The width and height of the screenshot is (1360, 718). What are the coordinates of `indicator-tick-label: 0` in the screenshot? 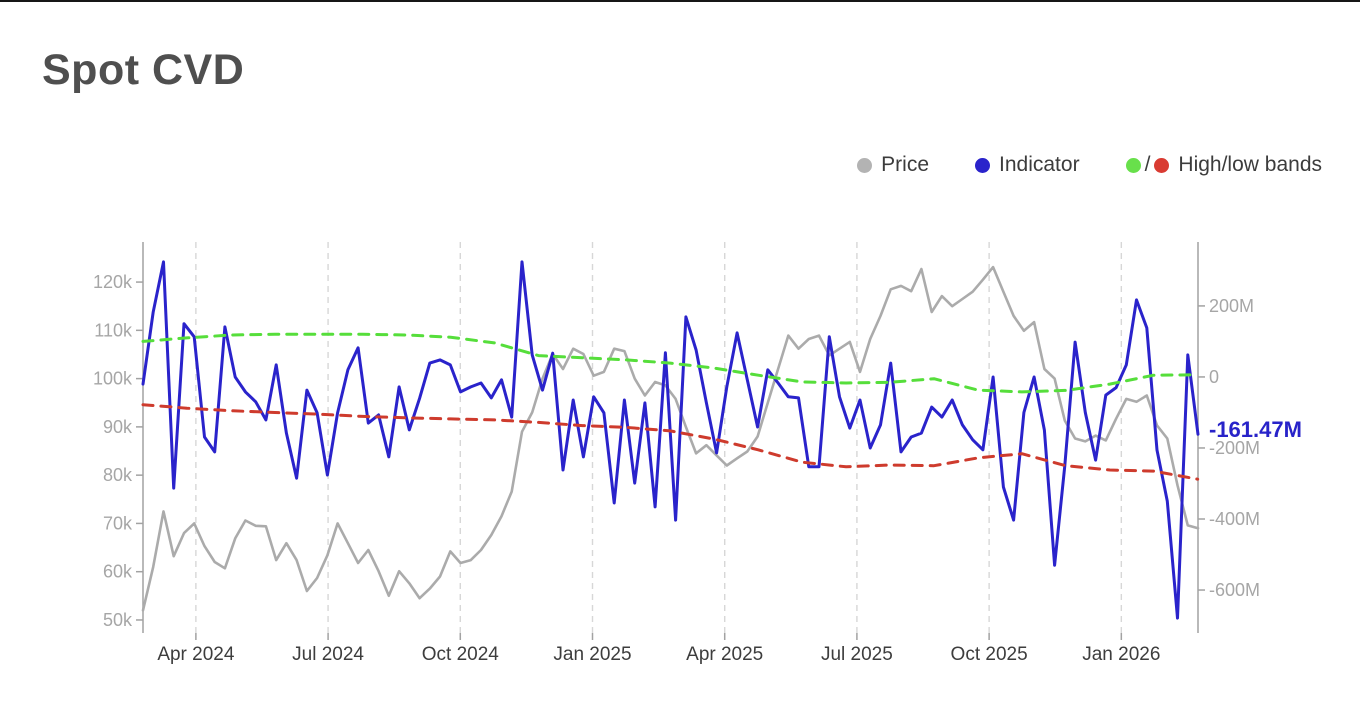 It's located at (1214, 377).